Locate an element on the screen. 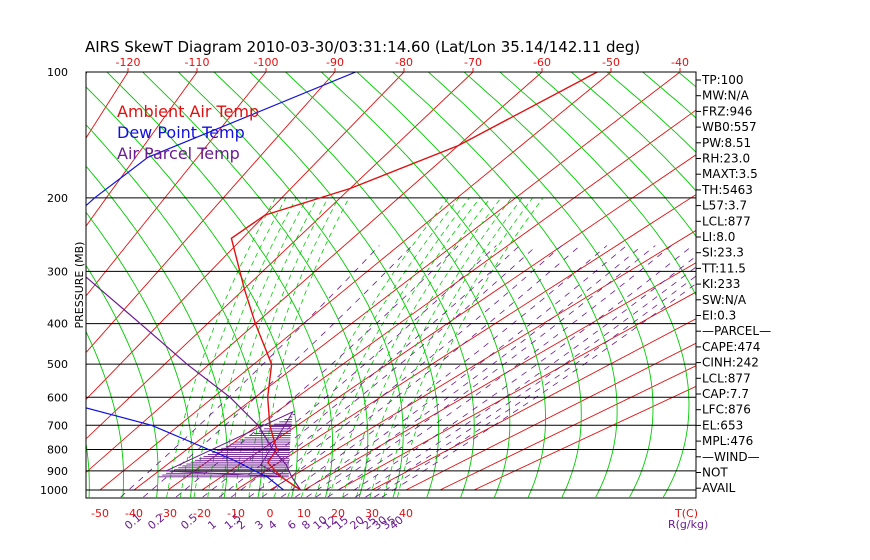 The image size is (870, 560). bottom-temp-tick-label: -50 is located at coordinates (100, 513).